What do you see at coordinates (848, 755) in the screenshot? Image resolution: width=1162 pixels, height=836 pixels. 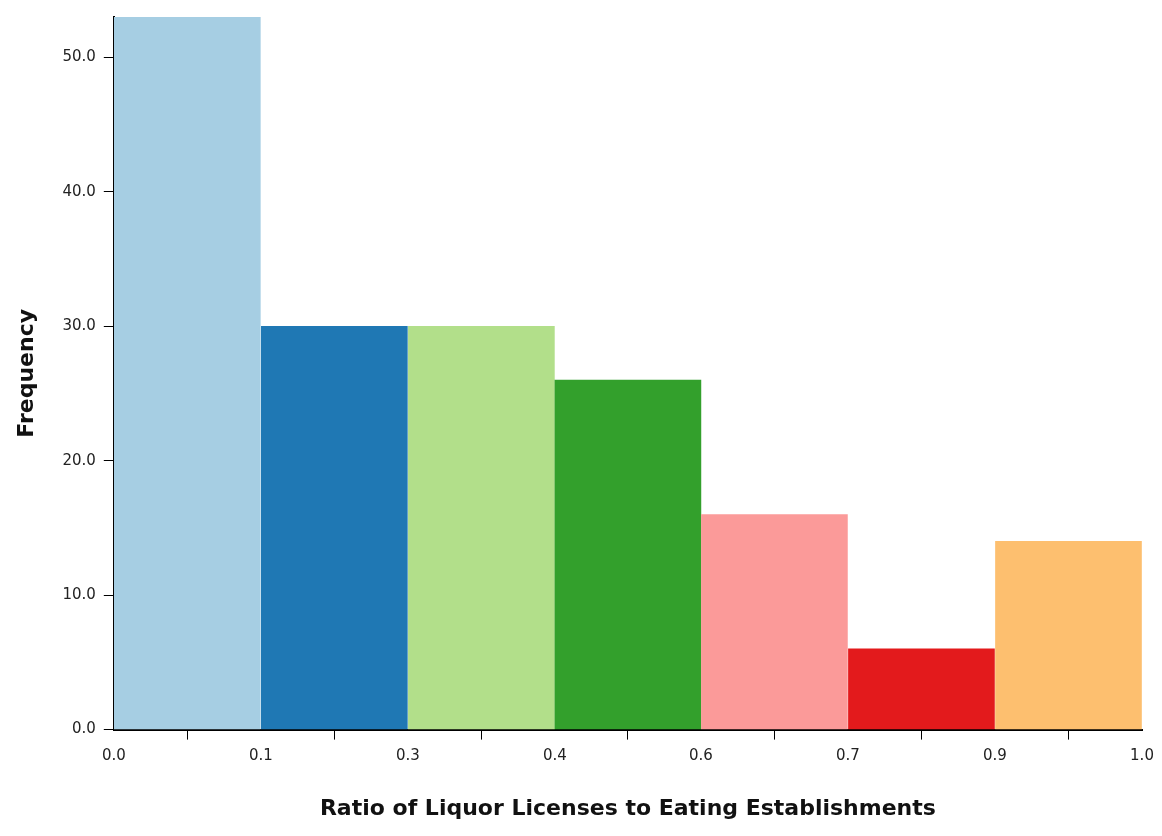 I see `x-tick-label: 0.7` at bounding box center [848, 755].